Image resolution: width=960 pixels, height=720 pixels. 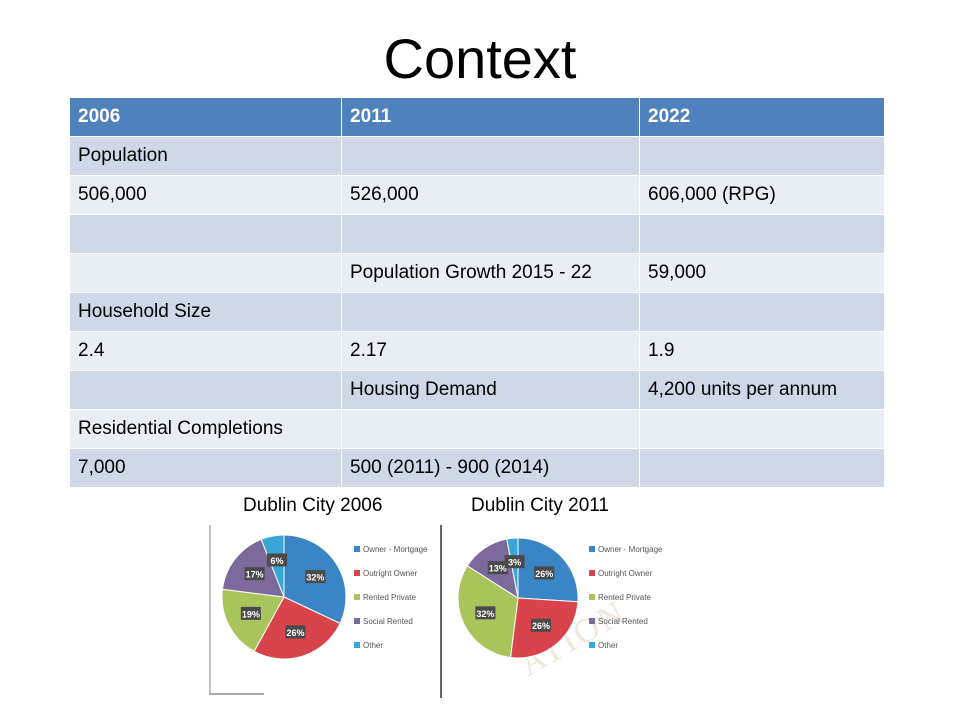 What do you see at coordinates (762, 273) in the screenshot?
I see `table-cell: 59,000` at bounding box center [762, 273].